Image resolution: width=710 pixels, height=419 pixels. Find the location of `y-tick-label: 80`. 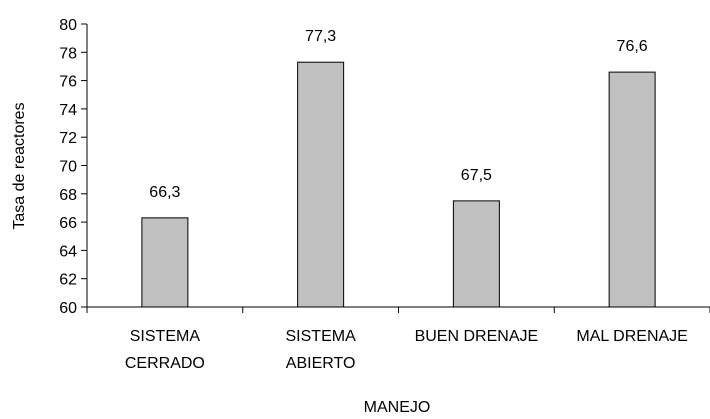

y-tick-label: 80 is located at coordinates (68, 25).